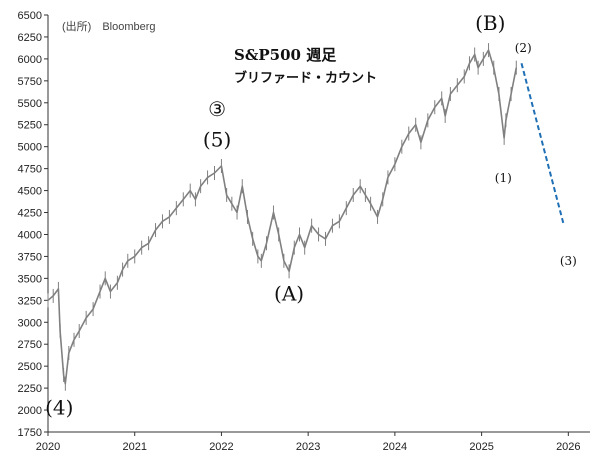  What do you see at coordinates (568, 261) in the screenshot?
I see `wave-label: (3)` at bounding box center [568, 261].